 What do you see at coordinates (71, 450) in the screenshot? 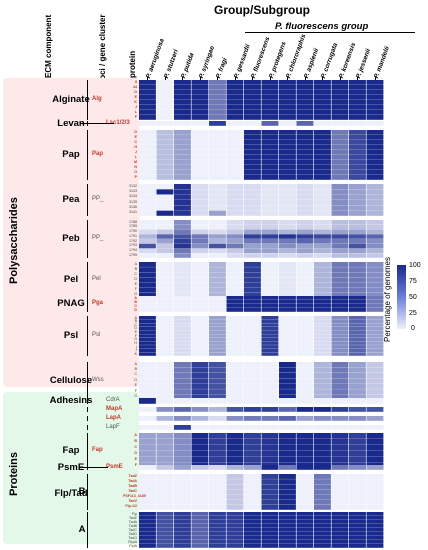
I see `component-label: Fap` at bounding box center [71, 450].